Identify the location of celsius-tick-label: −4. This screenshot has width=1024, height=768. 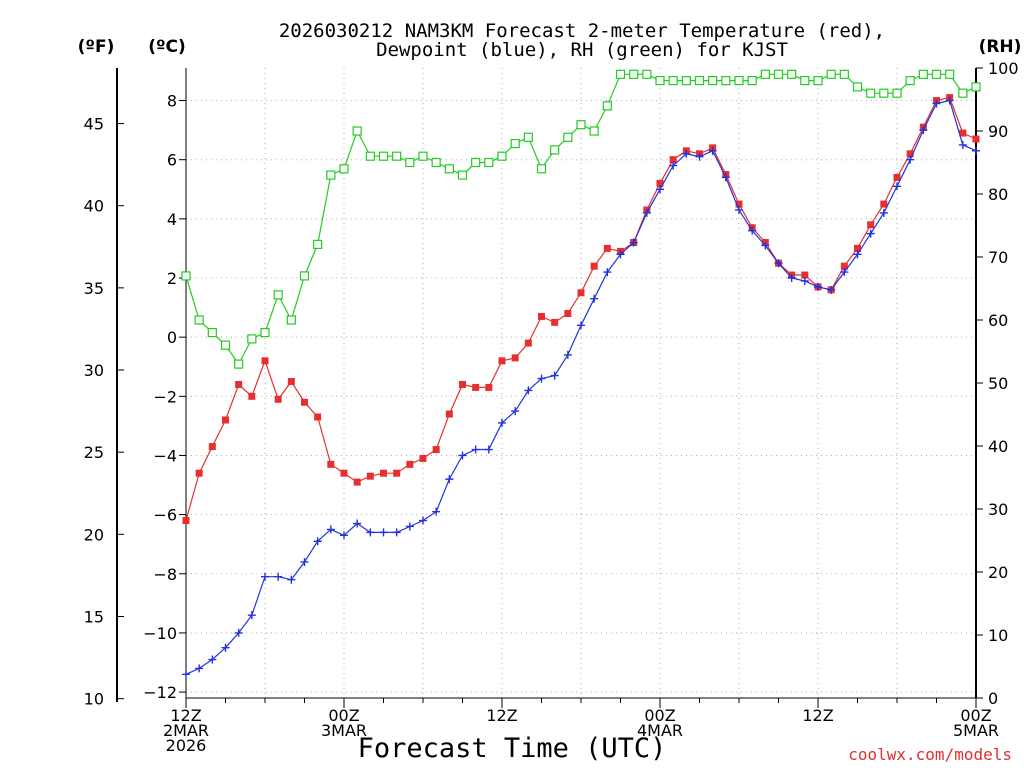
(165, 455).